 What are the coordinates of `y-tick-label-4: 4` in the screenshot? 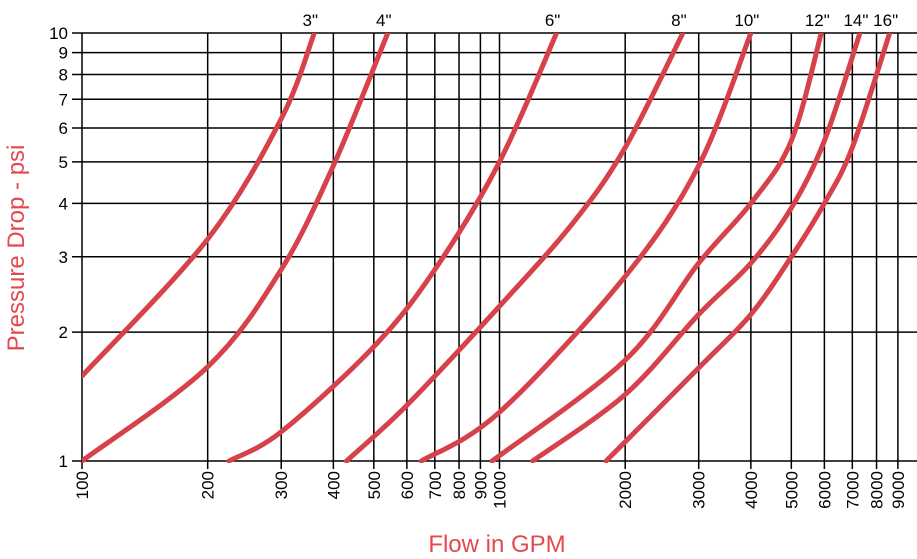 It's located at (63, 203).